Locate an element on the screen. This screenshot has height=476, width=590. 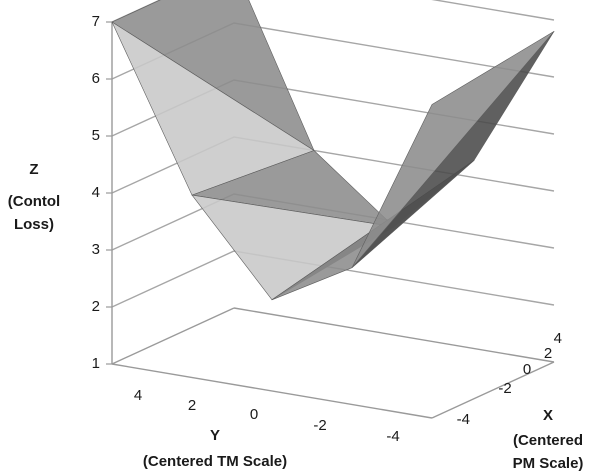
floor-back-edge is located at coordinates (173, 336).